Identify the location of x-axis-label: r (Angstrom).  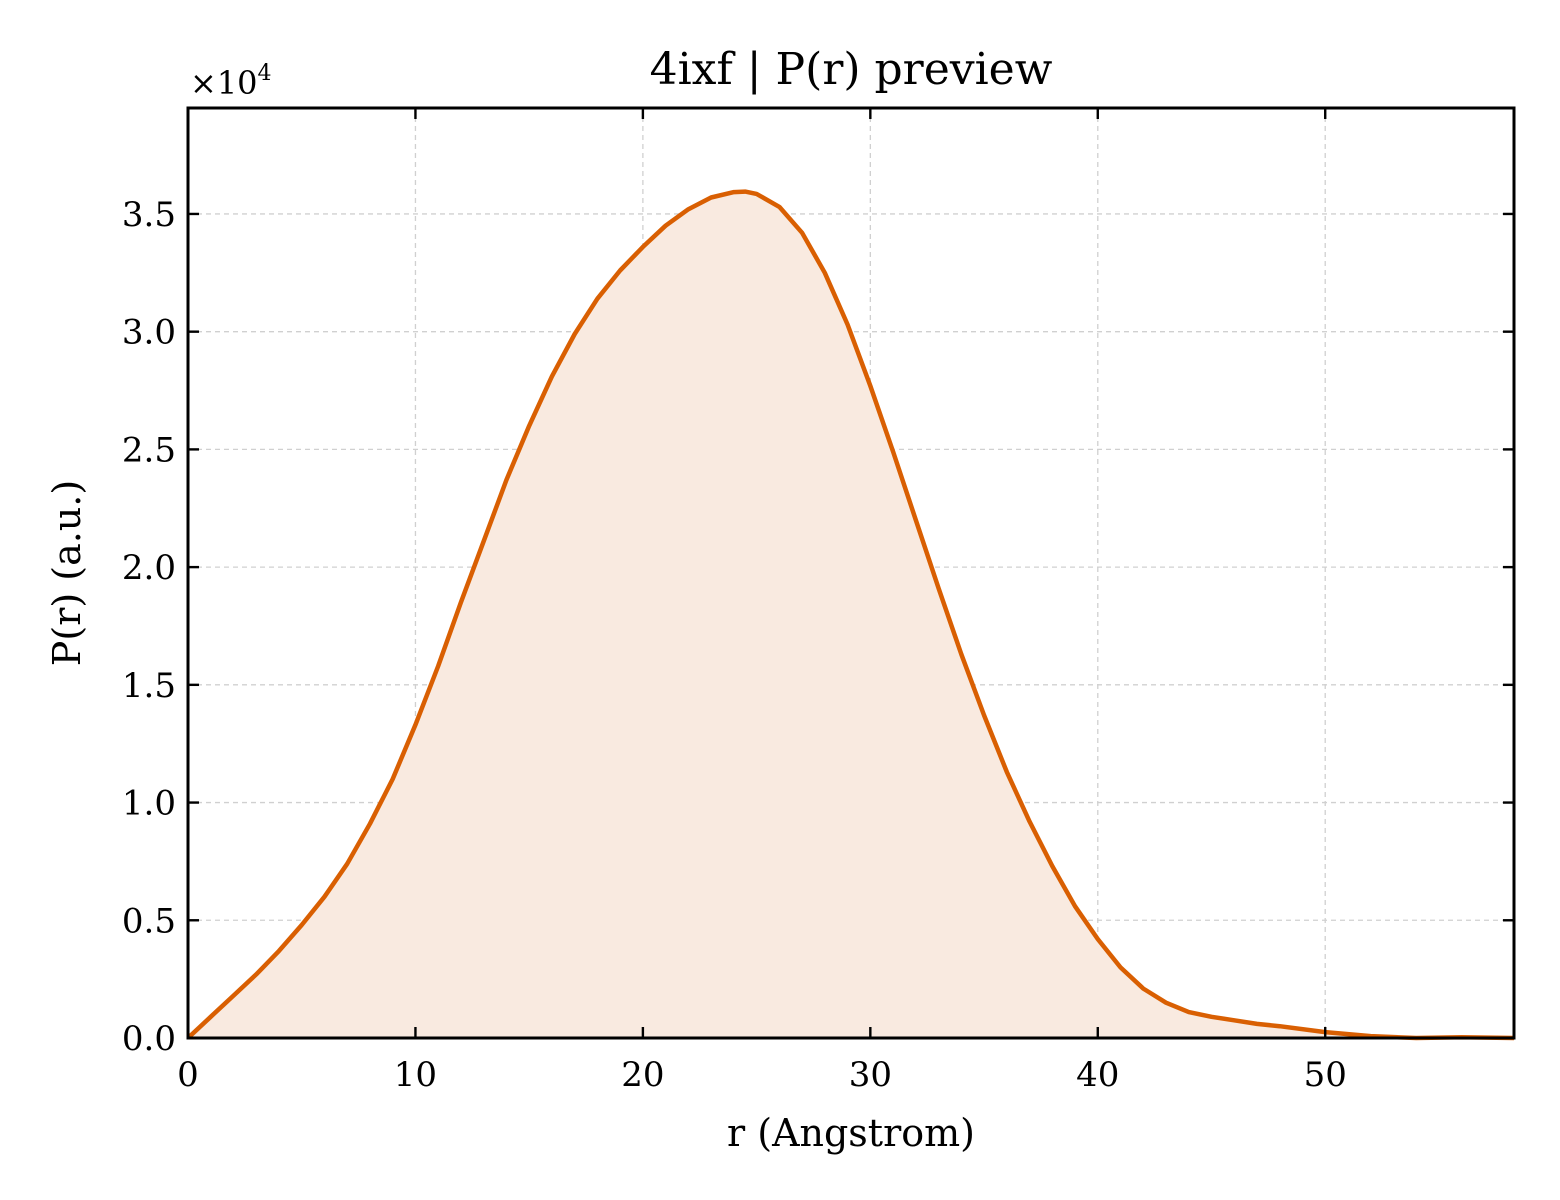
(851, 1133).